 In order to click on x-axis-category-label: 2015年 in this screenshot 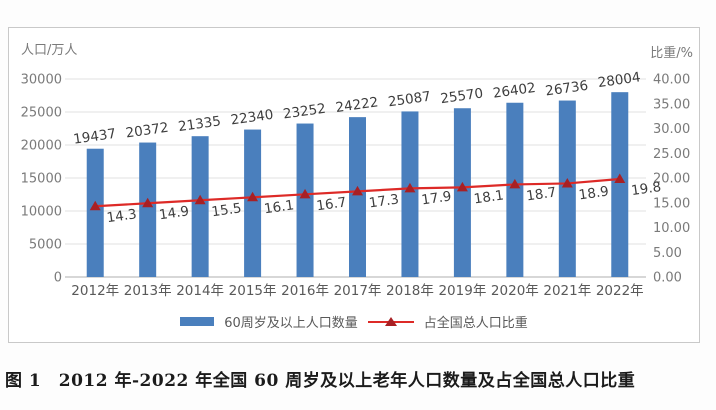, I will do `click(253, 291)`.